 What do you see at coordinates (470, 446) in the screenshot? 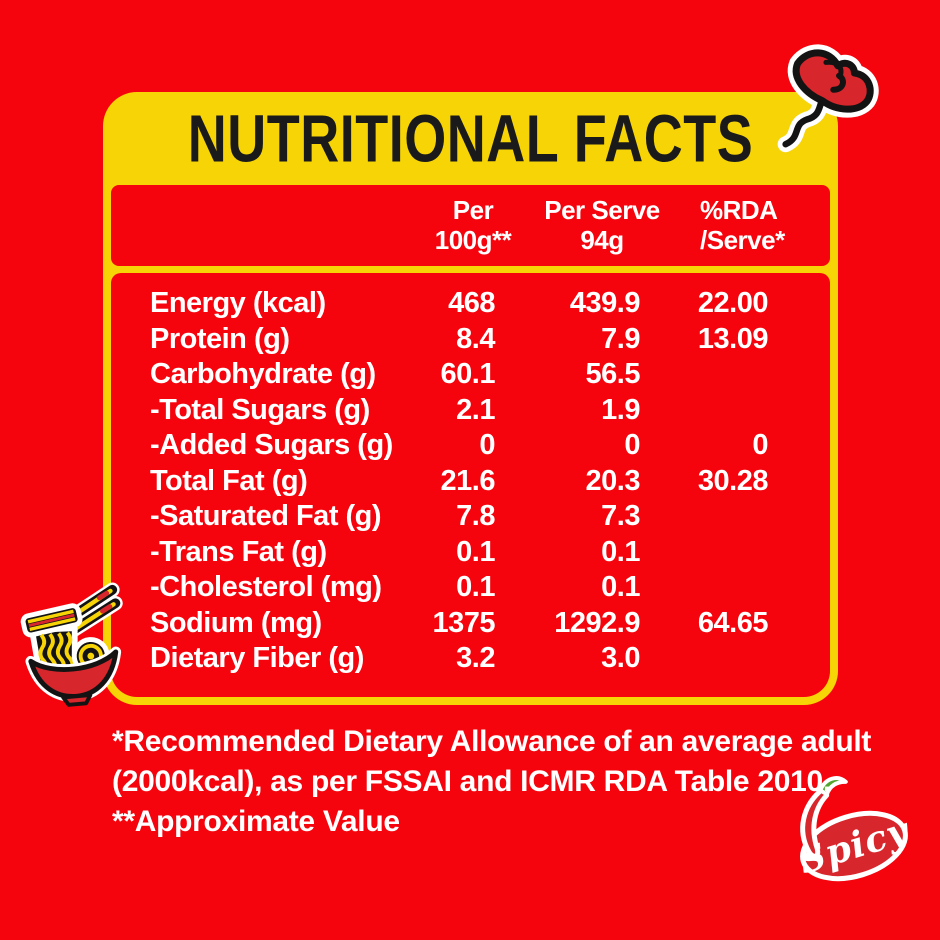
I see `table-row: -Added Sugars (g) 0 0 0` at bounding box center [470, 446].